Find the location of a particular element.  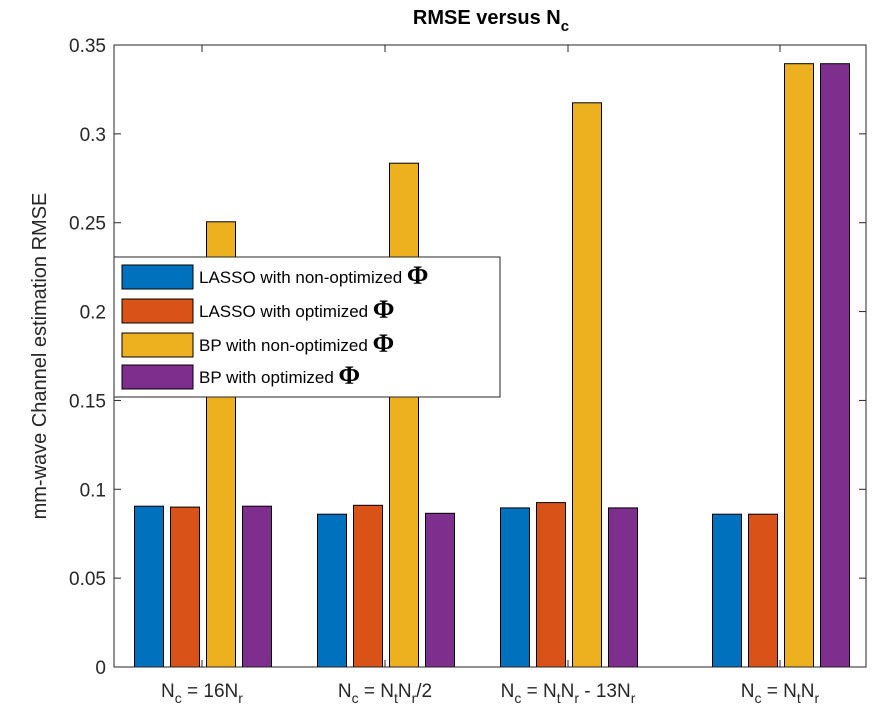

y-tick-label: 0.35 is located at coordinates (87, 46).